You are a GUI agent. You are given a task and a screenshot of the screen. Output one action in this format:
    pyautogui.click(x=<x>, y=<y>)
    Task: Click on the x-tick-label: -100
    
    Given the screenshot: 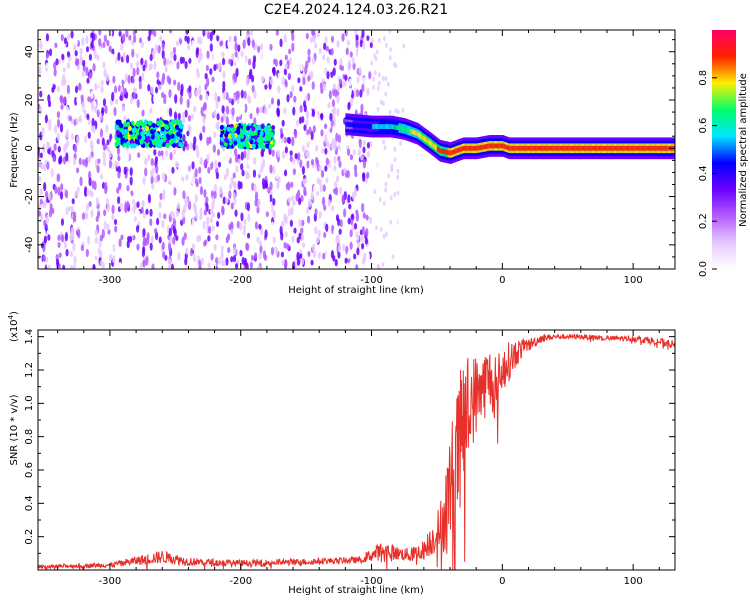 What is the action you would take?
    pyautogui.click(x=371, y=280)
    